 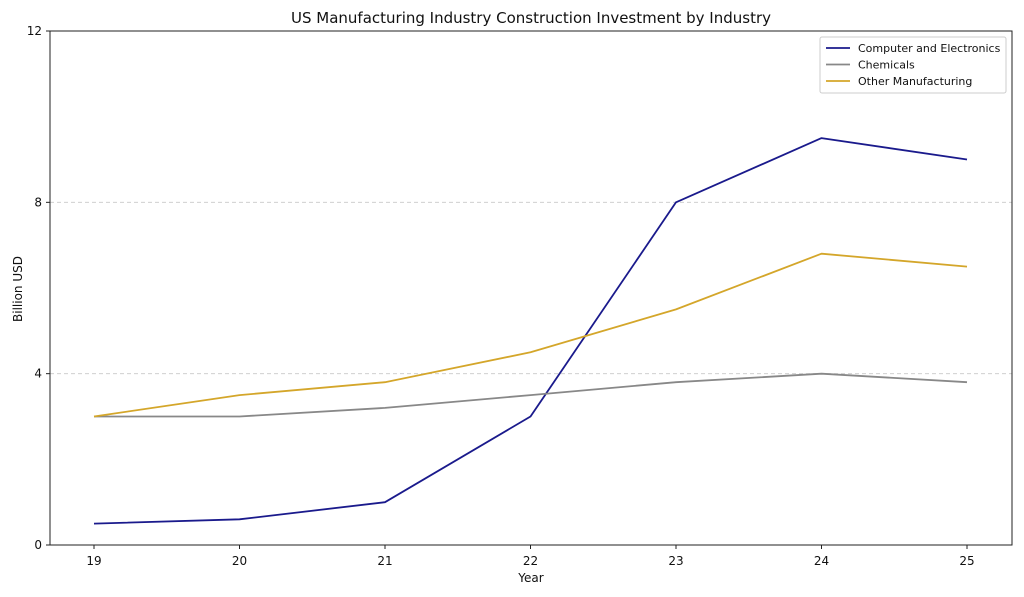 What do you see at coordinates (675, 561) in the screenshot?
I see `x-tick-label: 23` at bounding box center [675, 561].